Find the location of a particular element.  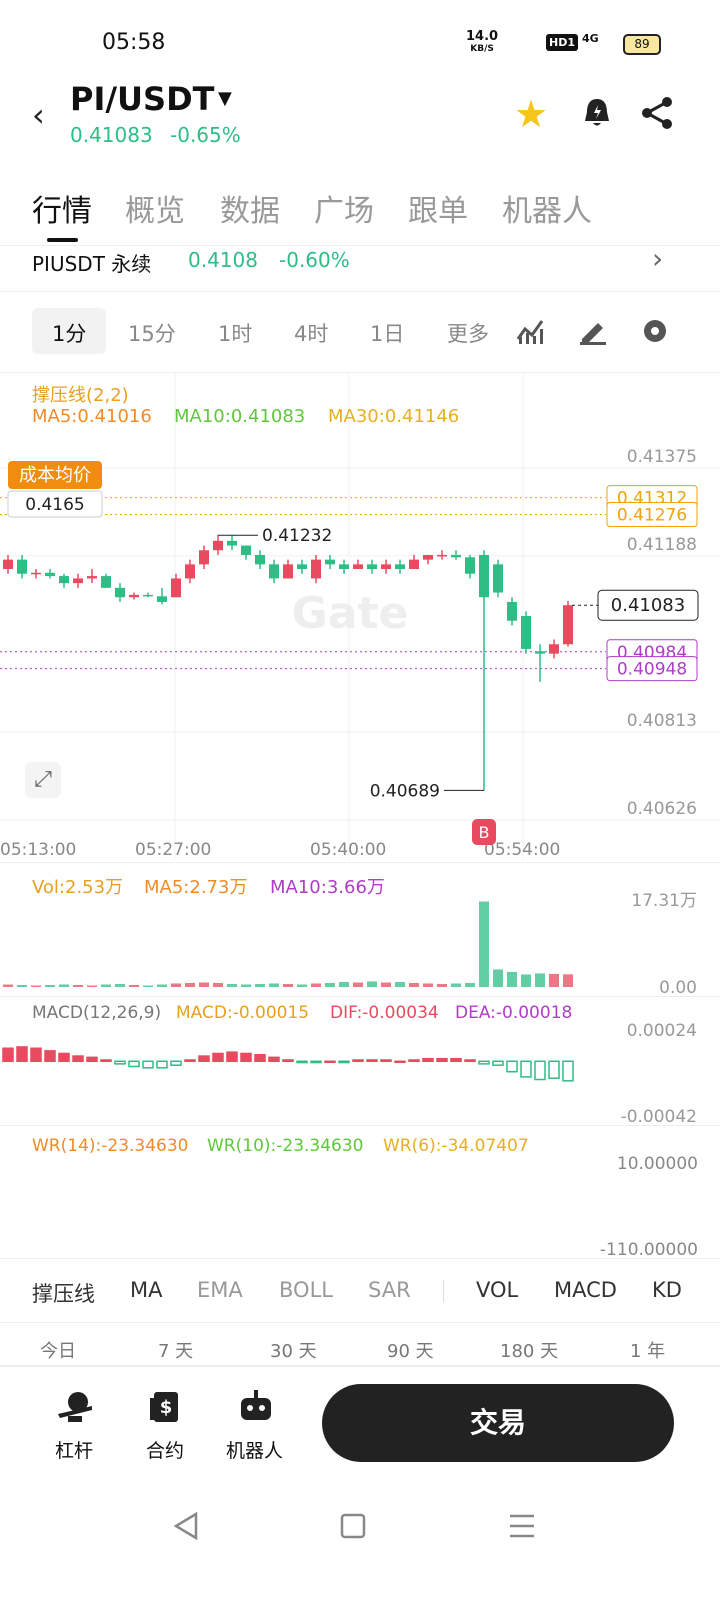

period-tab: 90 天 is located at coordinates (410, 1351).